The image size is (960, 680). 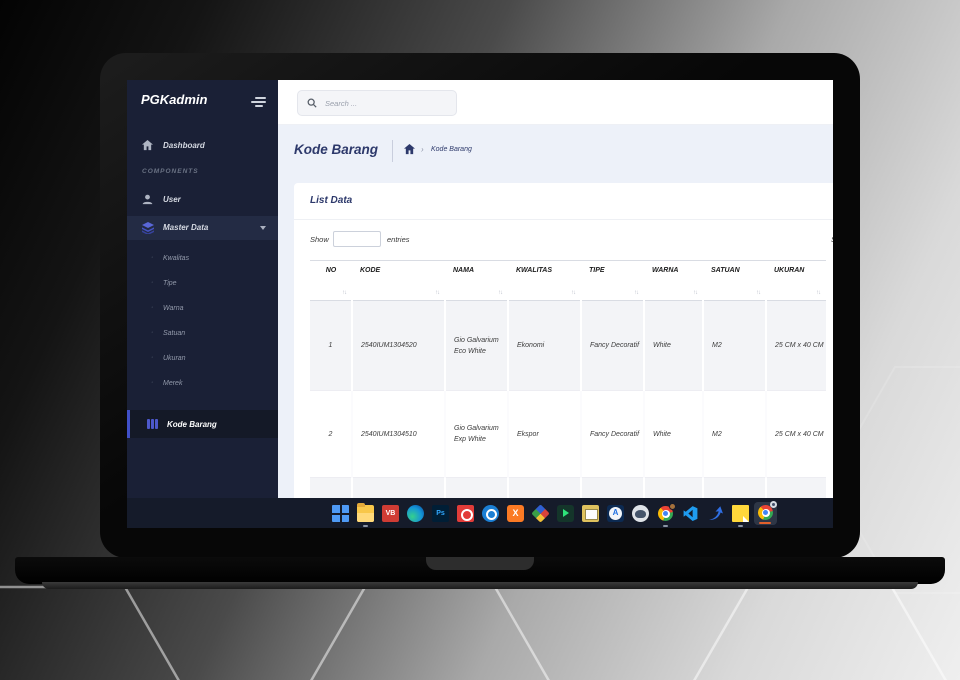 What do you see at coordinates (773, 504) in the screenshot?
I see `profile-badge` at bounding box center [773, 504].